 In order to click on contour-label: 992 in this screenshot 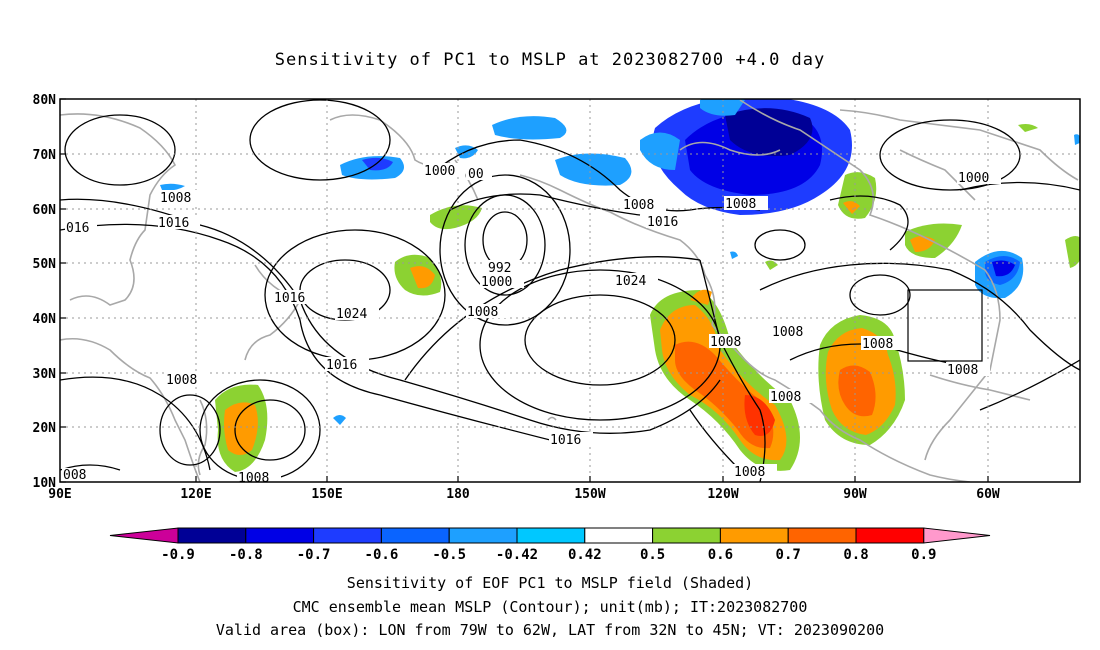, I will do `click(499, 268)`.